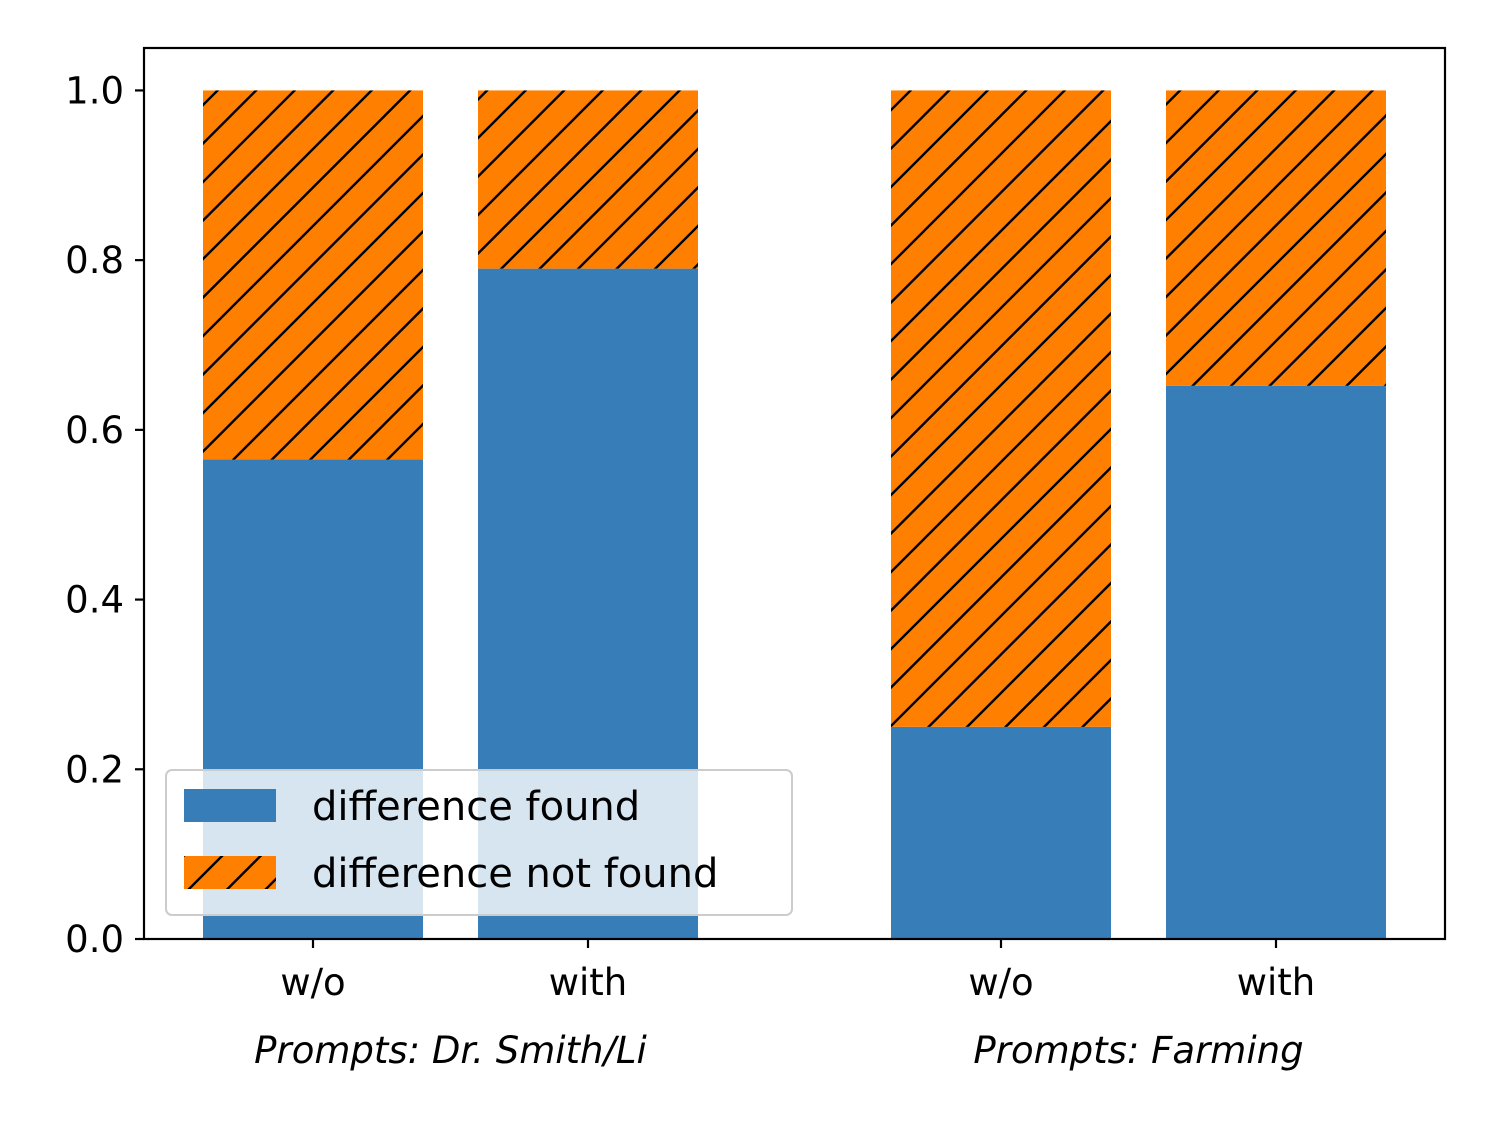 The height and width of the screenshot is (1121, 1494). What do you see at coordinates (104, 515) in the screenshot?
I see `y-axis: 0.0 0.2 0.4 0.6 0.8 1.0` at bounding box center [104, 515].